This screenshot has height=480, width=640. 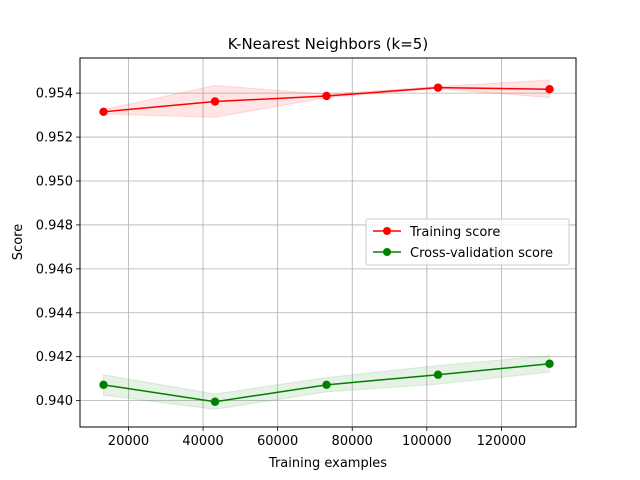 I want to click on legend: Training score Cross-validation score, so click(x=467, y=242).